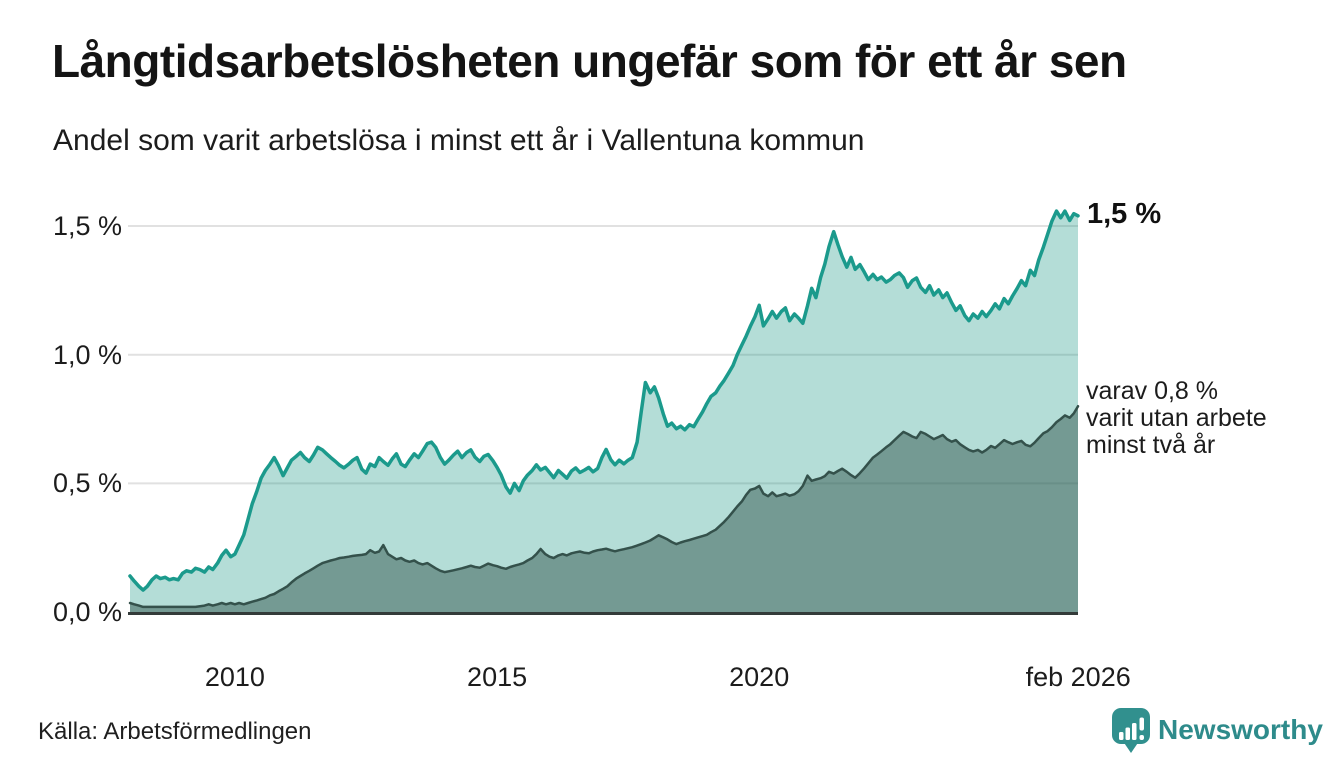 The width and height of the screenshot is (1340, 780). I want to click on series2-annotation-line3: minst två år, so click(1151, 445).